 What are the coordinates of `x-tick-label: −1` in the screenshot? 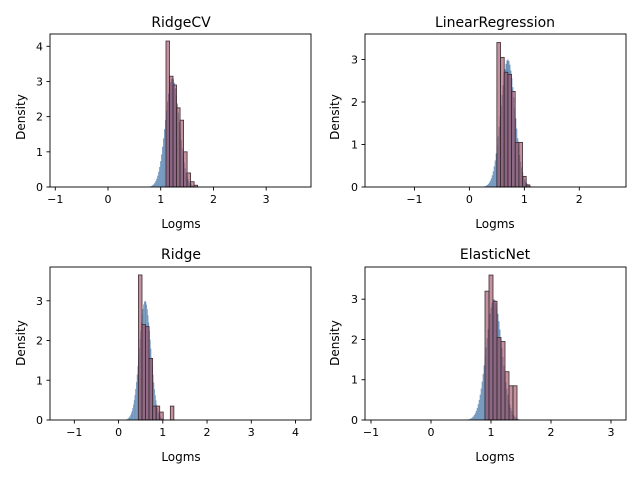 It's located at (74, 432).